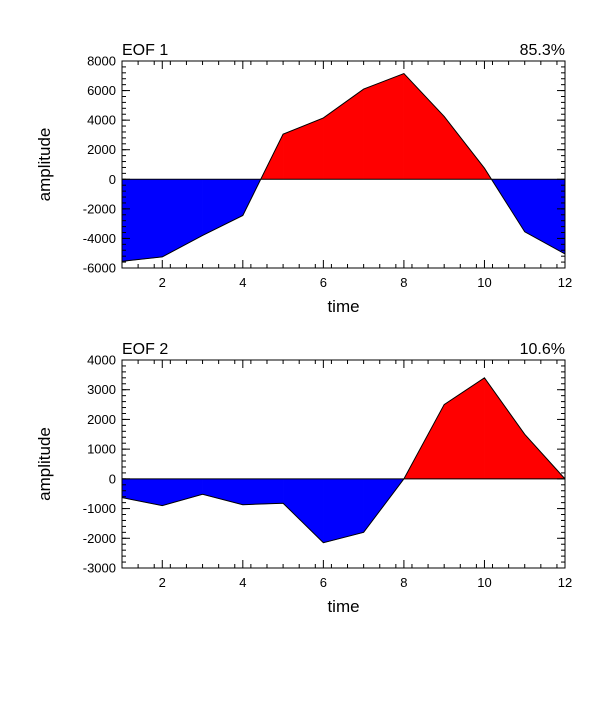 The image size is (612, 727). I want to click on y-tick-label: -1000, so click(99, 508).